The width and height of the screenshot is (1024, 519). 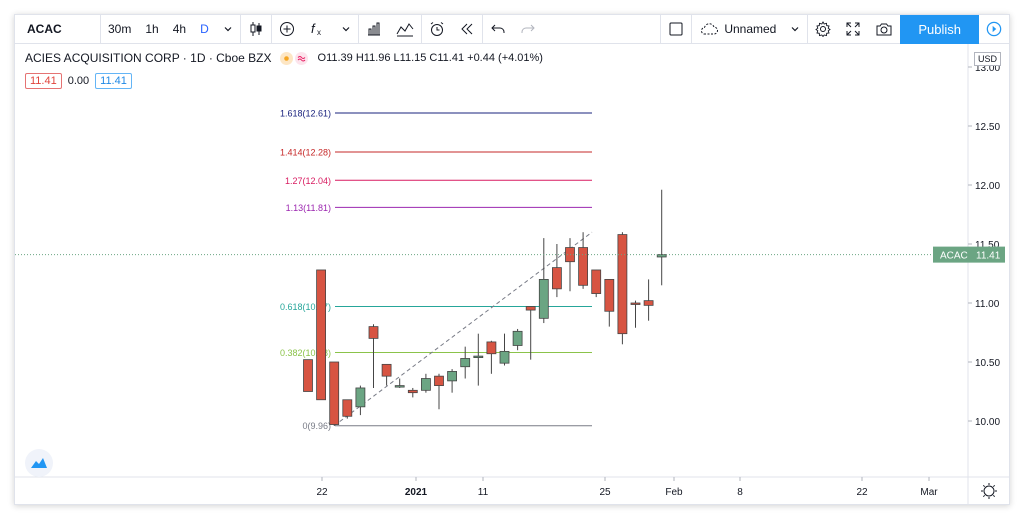 What do you see at coordinates (987, 304) in the screenshot?
I see `price-tick-label: 11.00` at bounding box center [987, 304].